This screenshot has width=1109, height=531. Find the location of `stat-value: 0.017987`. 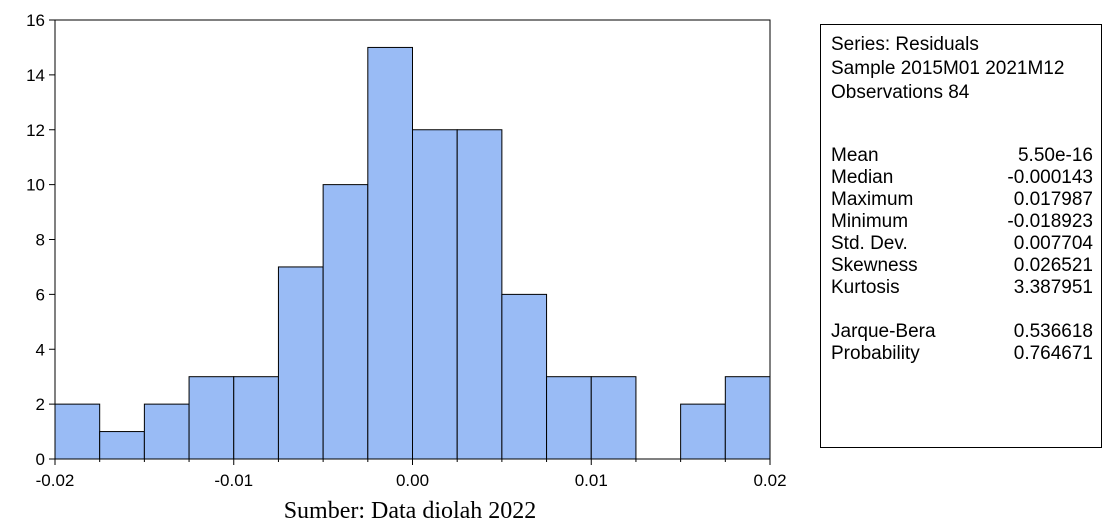

stat-value: 0.017987 is located at coordinates (1053, 199).